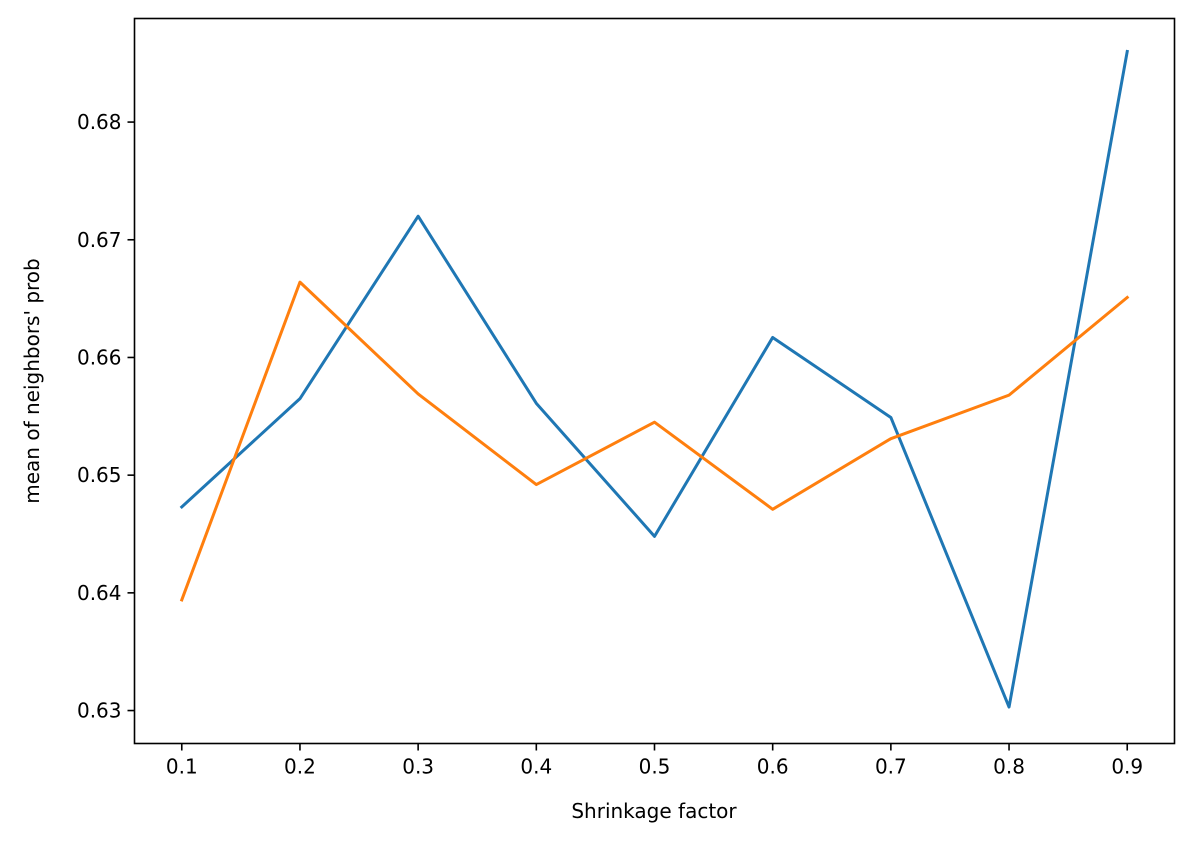  I want to click on x-tick-label: 0.9, so click(1127, 767).